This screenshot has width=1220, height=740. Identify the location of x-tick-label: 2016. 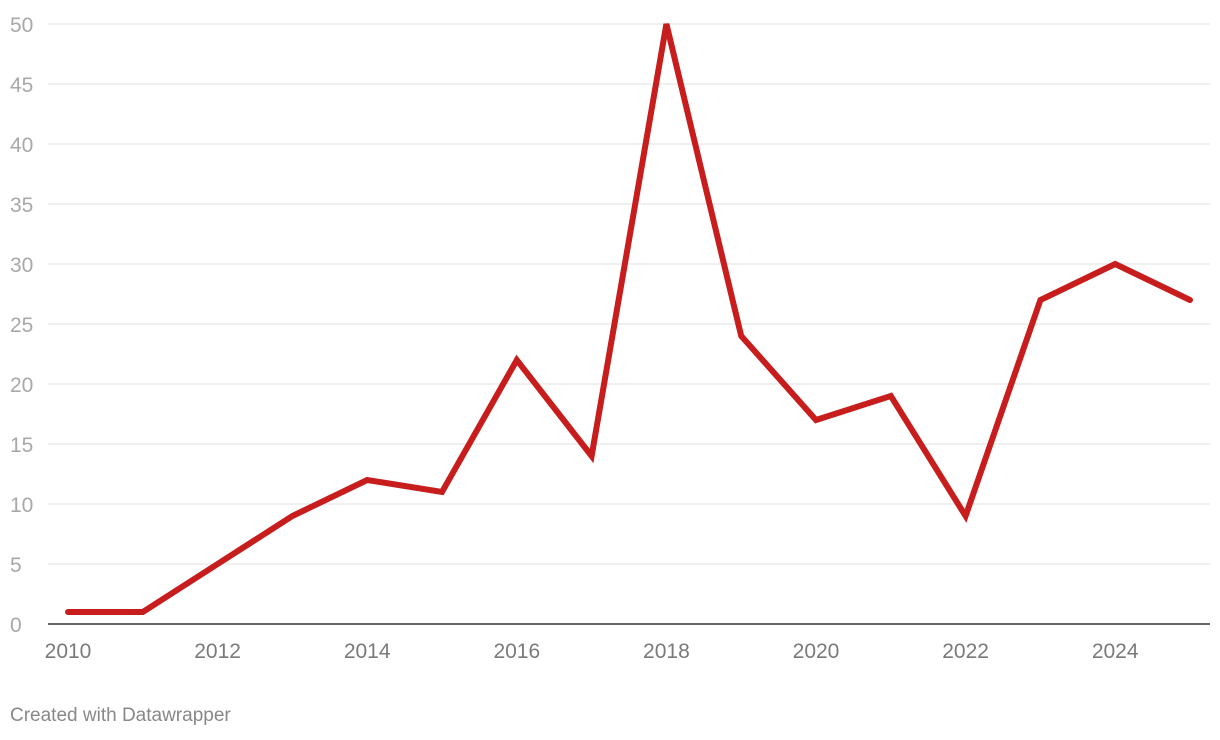
(516, 651).